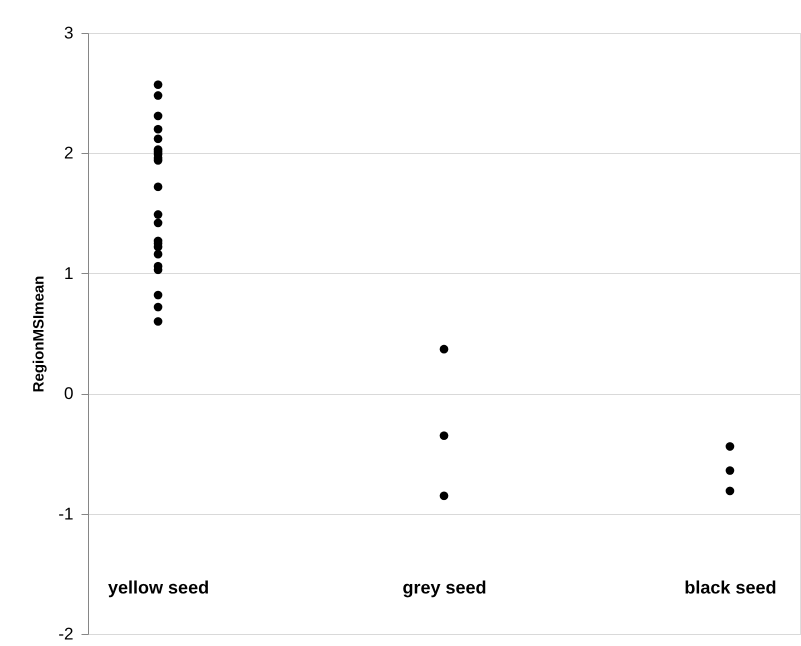 This screenshot has height=646, width=801. I want to click on y-axis-title: RegionMSImean, so click(39, 334).